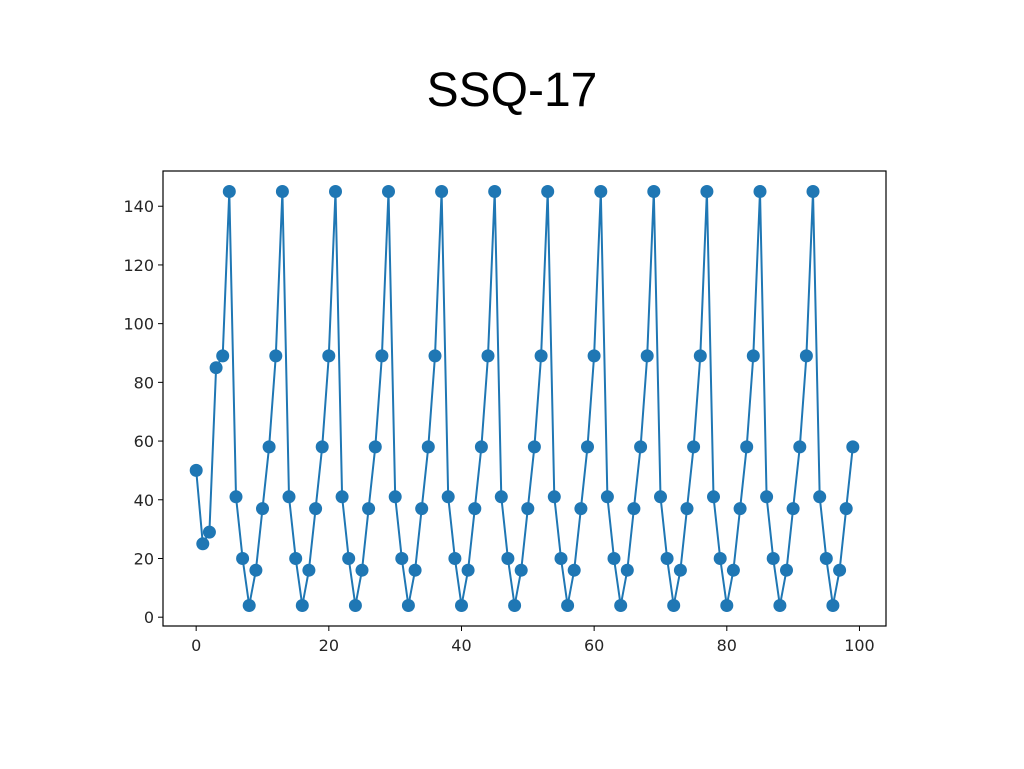 The height and width of the screenshot is (769, 1024). Describe the element at coordinates (144, 382) in the screenshot. I see `y-tick-label: 80` at that location.